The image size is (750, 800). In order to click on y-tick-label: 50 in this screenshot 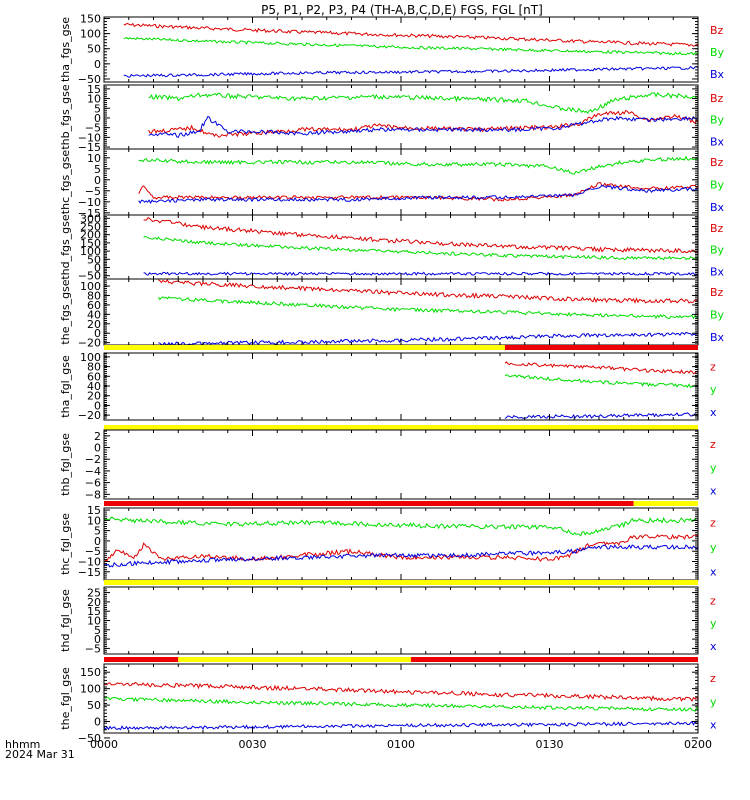, I will do `click(94, 49)`.